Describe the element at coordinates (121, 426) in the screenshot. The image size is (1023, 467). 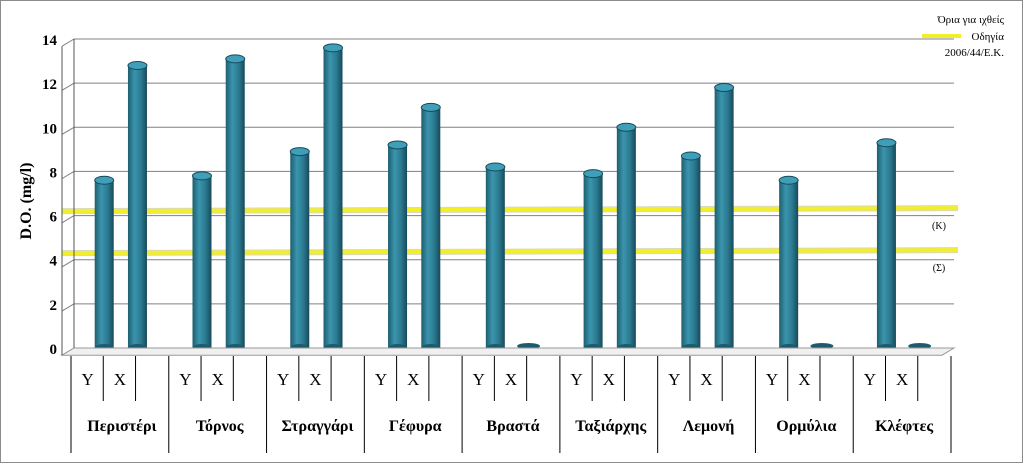
I see `category-label: Περιστέρι` at that location.